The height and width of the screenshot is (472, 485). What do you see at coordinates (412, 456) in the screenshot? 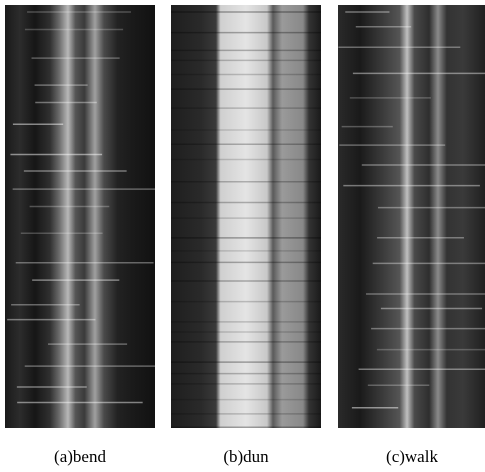
I see `caption: (c)walk` at bounding box center [412, 456].